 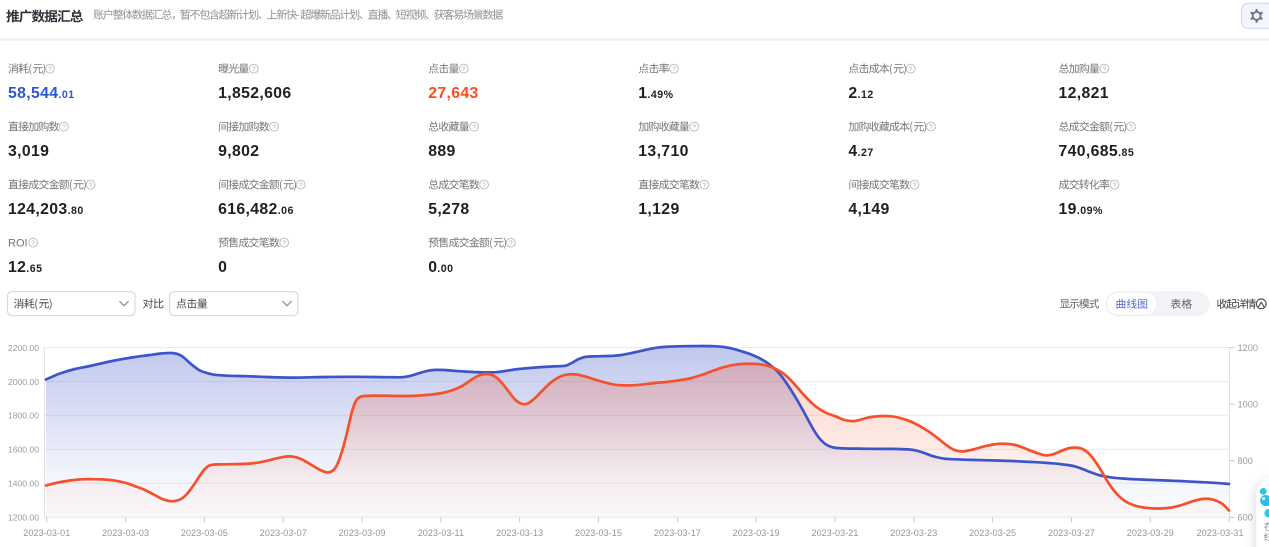 I want to click on svg-text: .27, so click(x=866, y=153).